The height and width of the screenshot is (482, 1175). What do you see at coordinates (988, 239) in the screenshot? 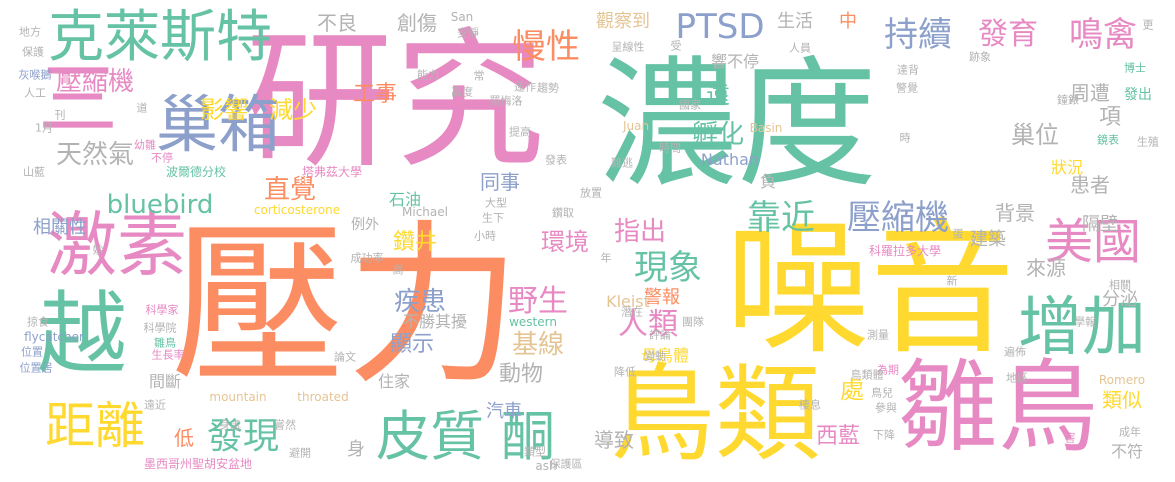
I see `cloud-word: 建築` at bounding box center [988, 239].